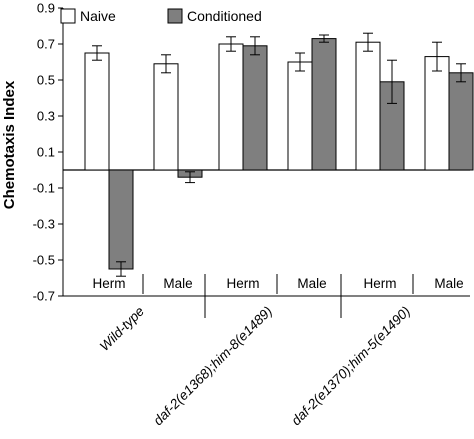 The width and height of the screenshot is (474, 439). What do you see at coordinates (44, 296) in the screenshot?
I see `y-tick-label: -0.7` at bounding box center [44, 296].